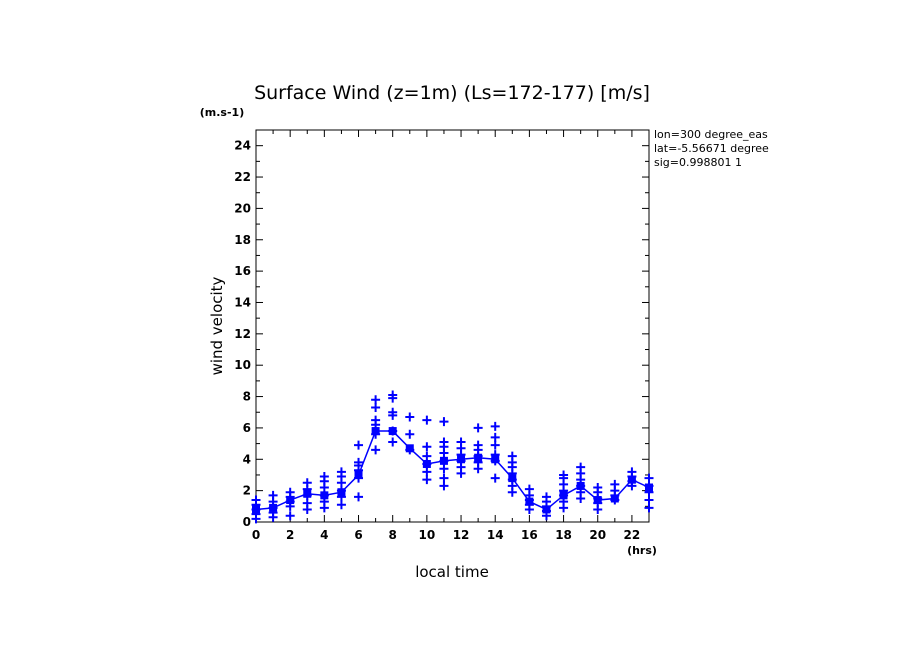 Image resolution: width=904 pixels, height=654 pixels. Describe the element at coordinates (247, 491) in the screenshot. I see `y-tick-label: 2` at that location.